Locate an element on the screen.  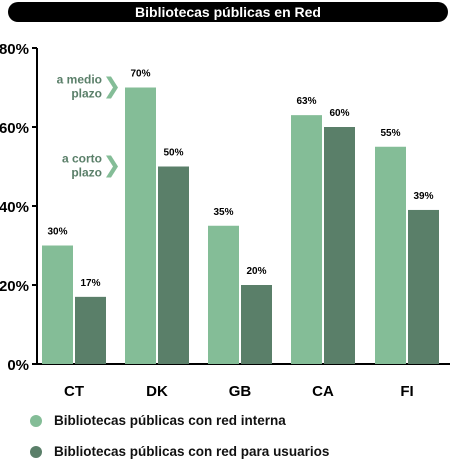
chart-title: Bibliotecas públicas en Red is located at coordinates (228, 12).